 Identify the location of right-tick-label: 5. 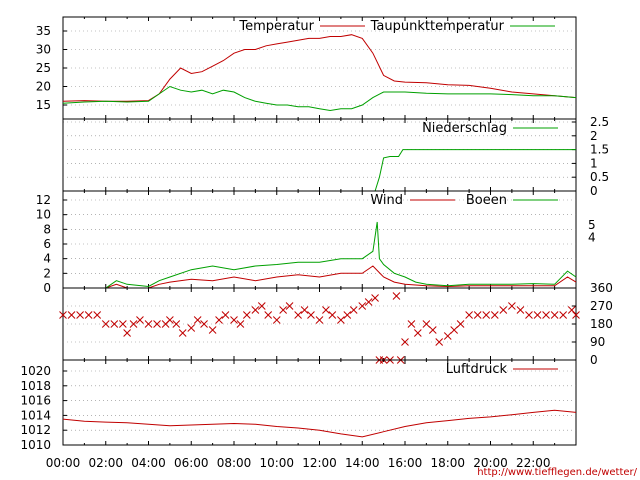
(592, 225).